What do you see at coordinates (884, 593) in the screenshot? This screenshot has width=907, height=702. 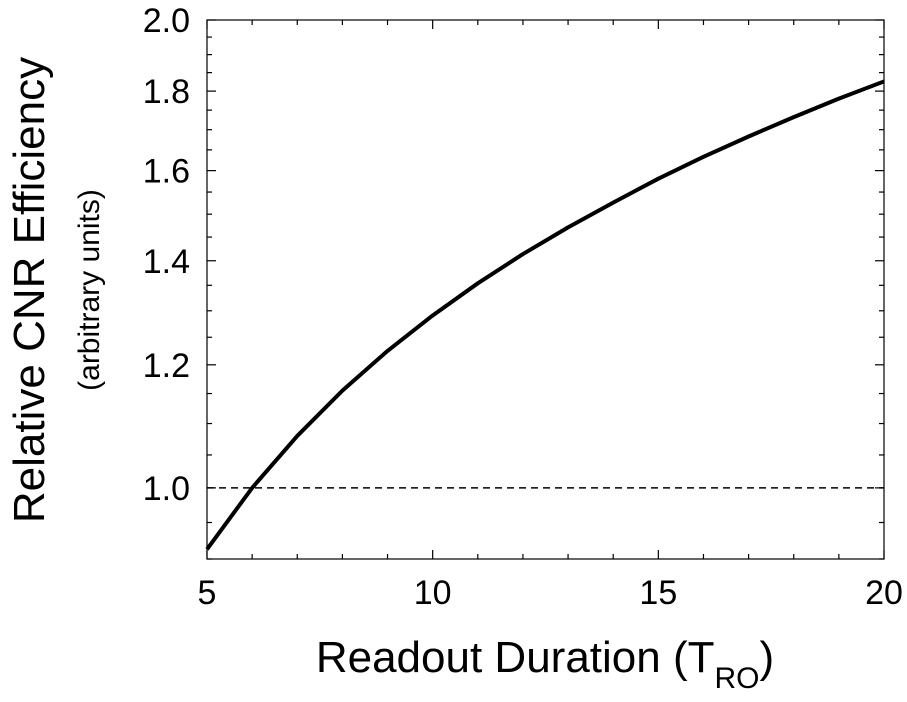 I see `x-tick-label: 20` at bounding box center [884, 593].